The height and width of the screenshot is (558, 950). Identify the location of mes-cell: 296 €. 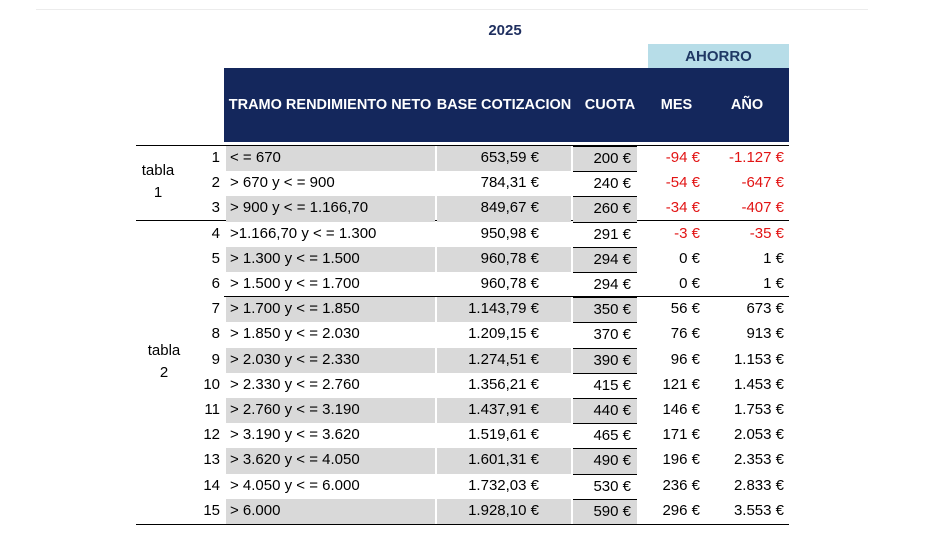
(681, 510).